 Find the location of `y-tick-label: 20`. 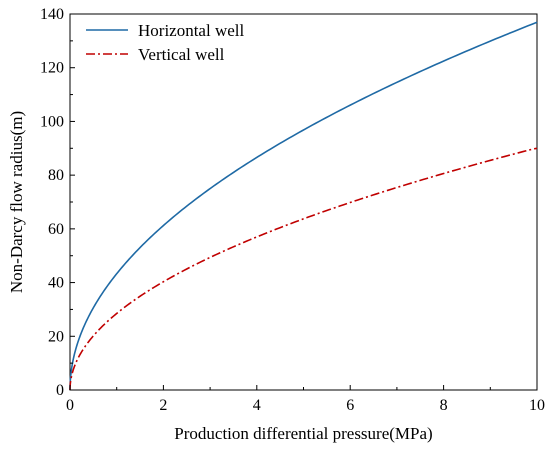

y-tick-label: 20 is located at coordinates (56, 336).